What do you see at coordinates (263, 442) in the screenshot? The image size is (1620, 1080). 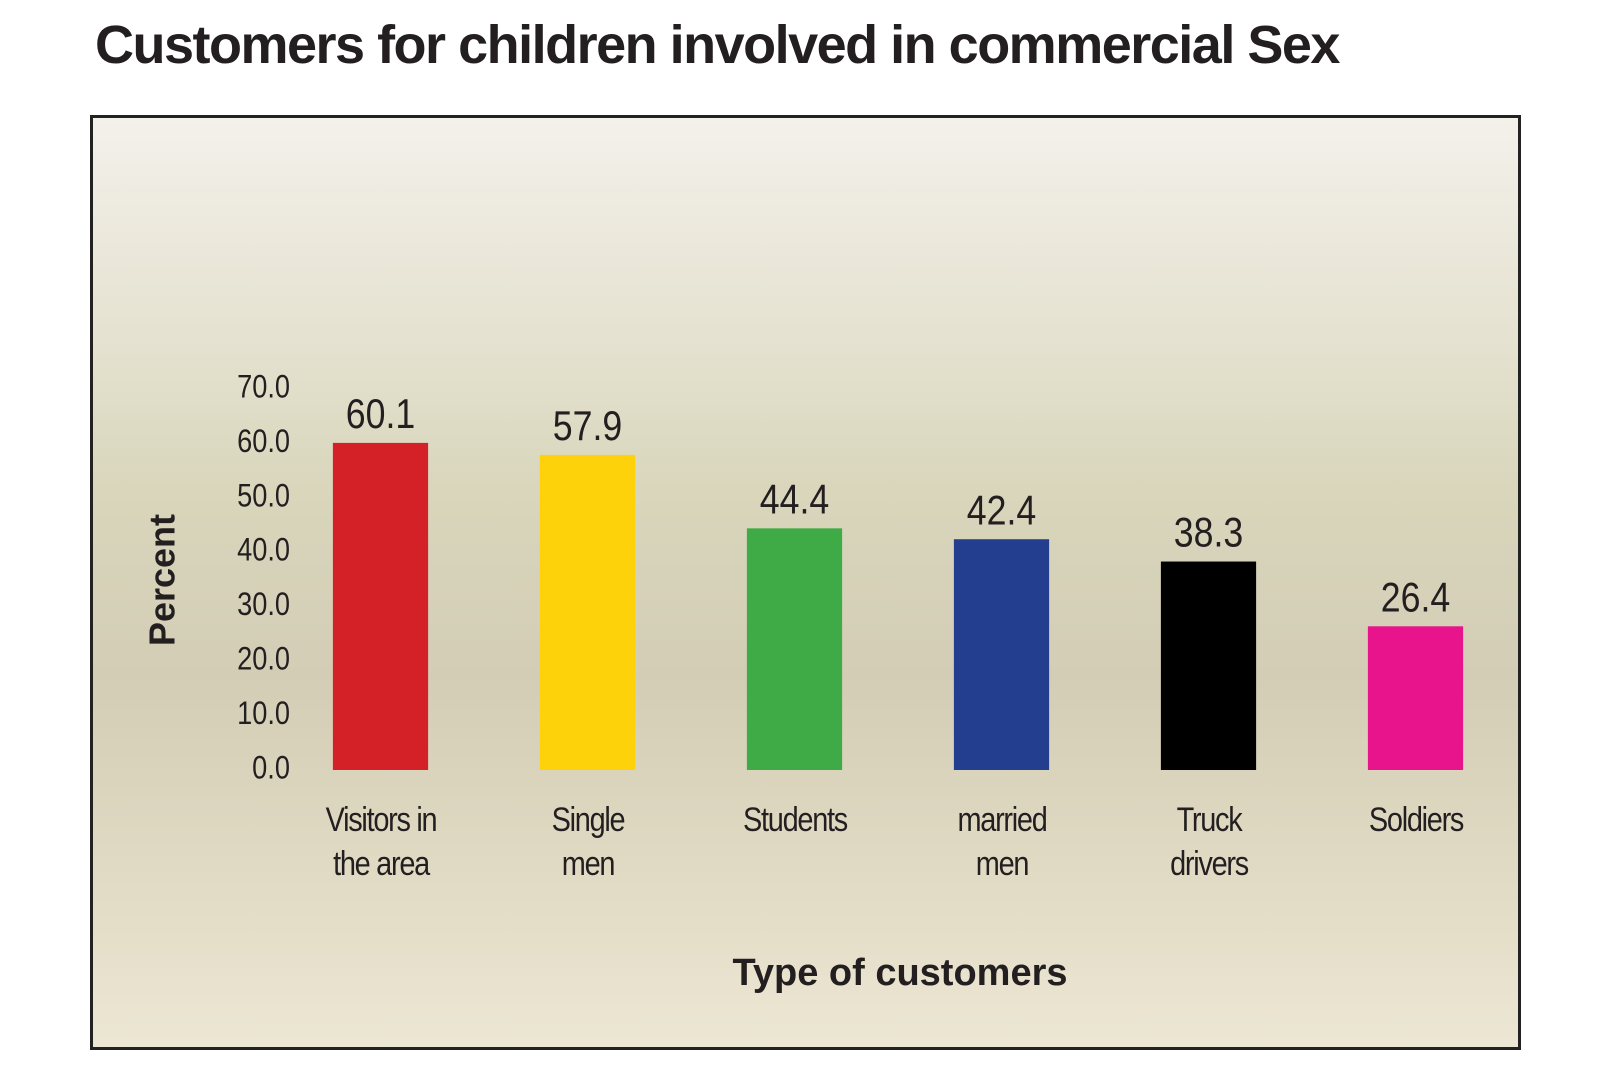 I see `y-tick-label: 60.0` at bounding box center [263, 442].